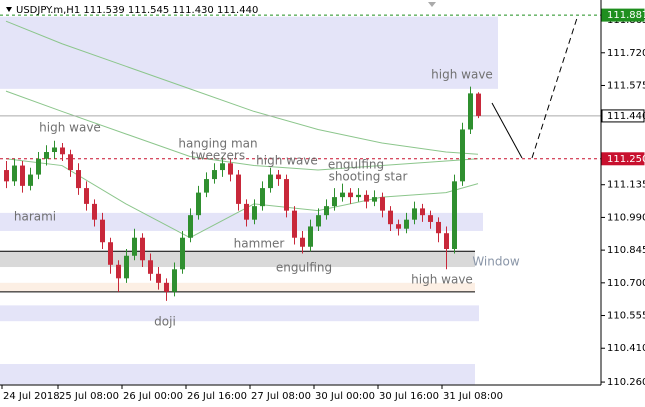 This screenshot has width=645, height=407. Describe the element at coordinates (368, 177) in the screenshot. I see `annotation: shooting star` at that location.